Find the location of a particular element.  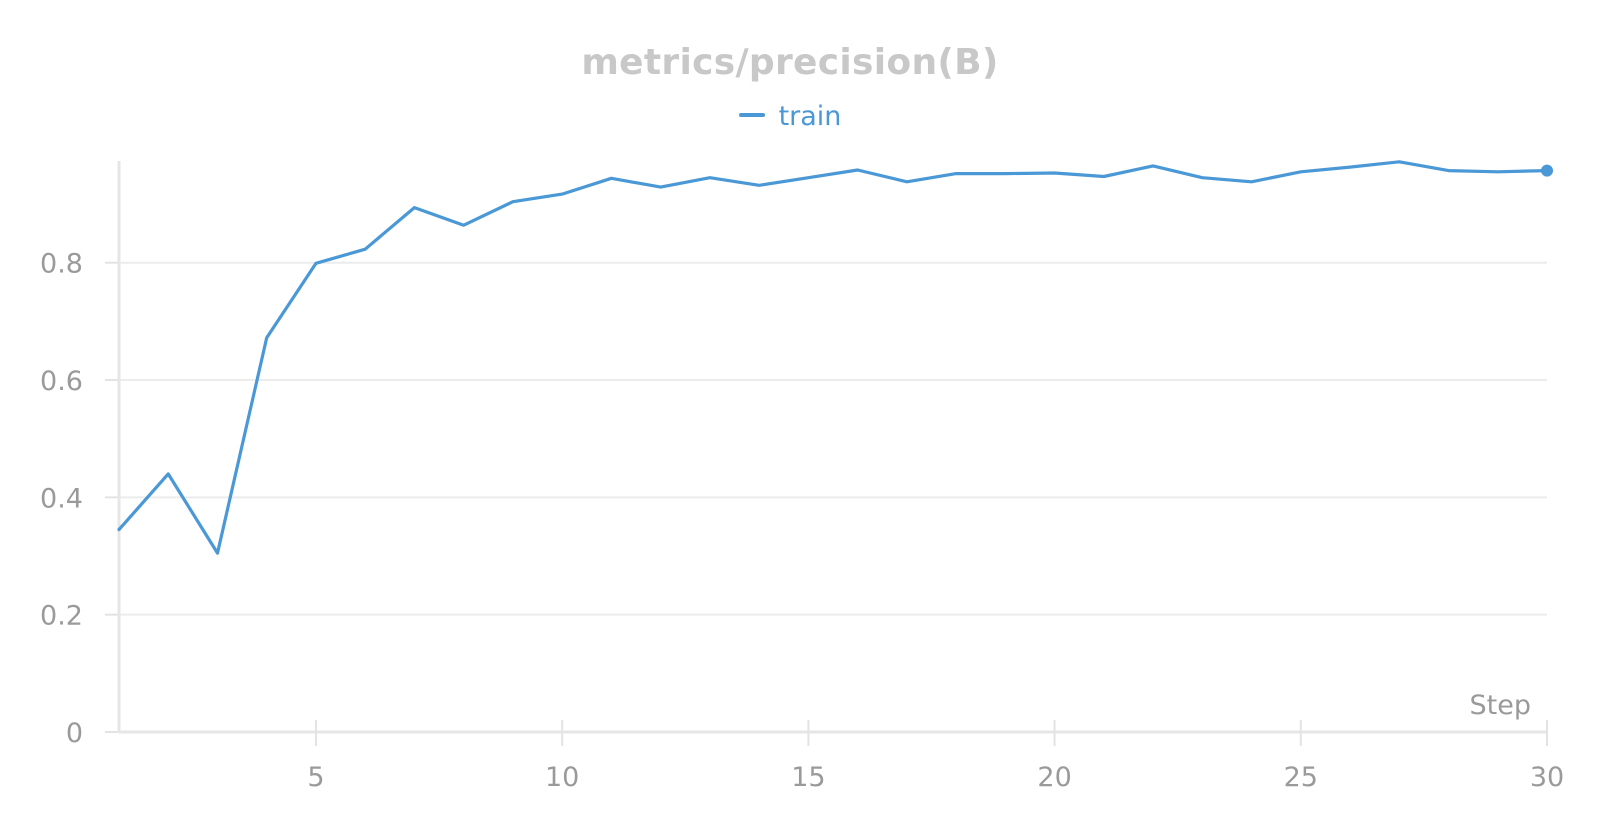

y-tick-label: 0.8 is located at coordinates (61, 264).